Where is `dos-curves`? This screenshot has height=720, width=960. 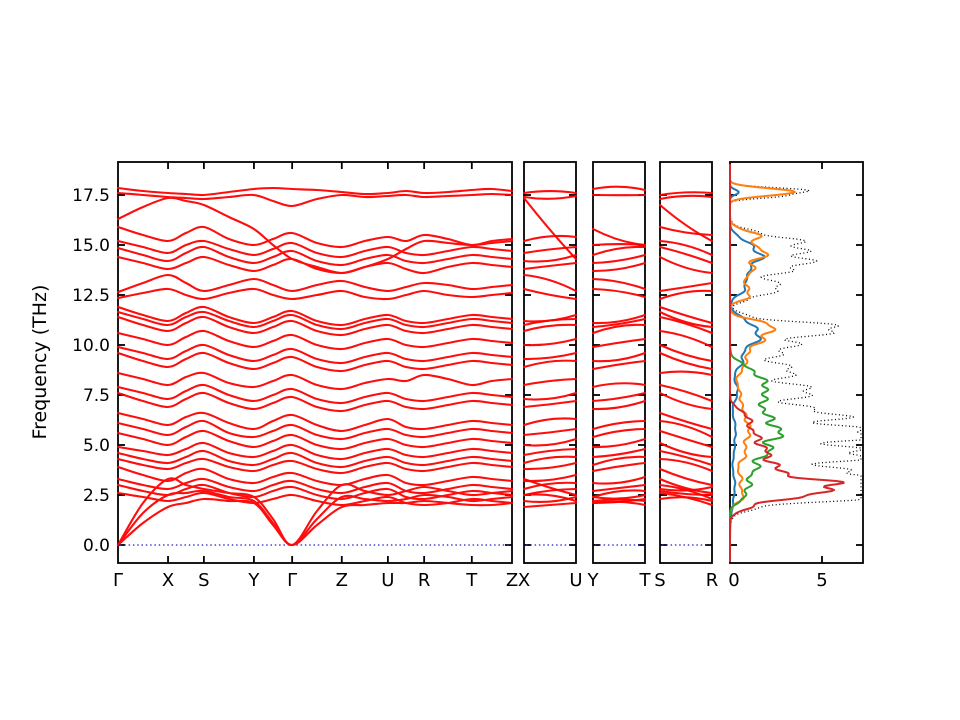
dos-curves is located at coordinates (795, 363).